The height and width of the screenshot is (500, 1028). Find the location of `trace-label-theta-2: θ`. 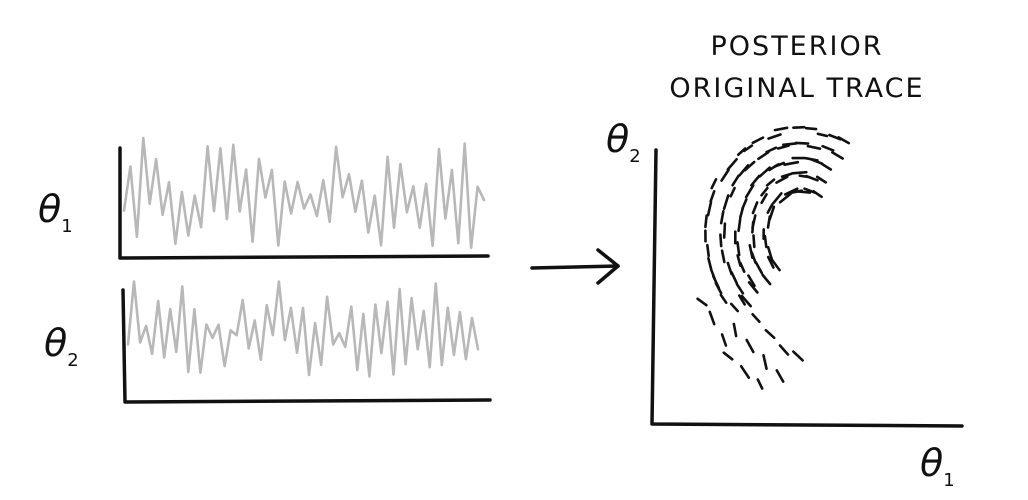

trace-label-theta-2: θ is located at coordinates (55, 343).